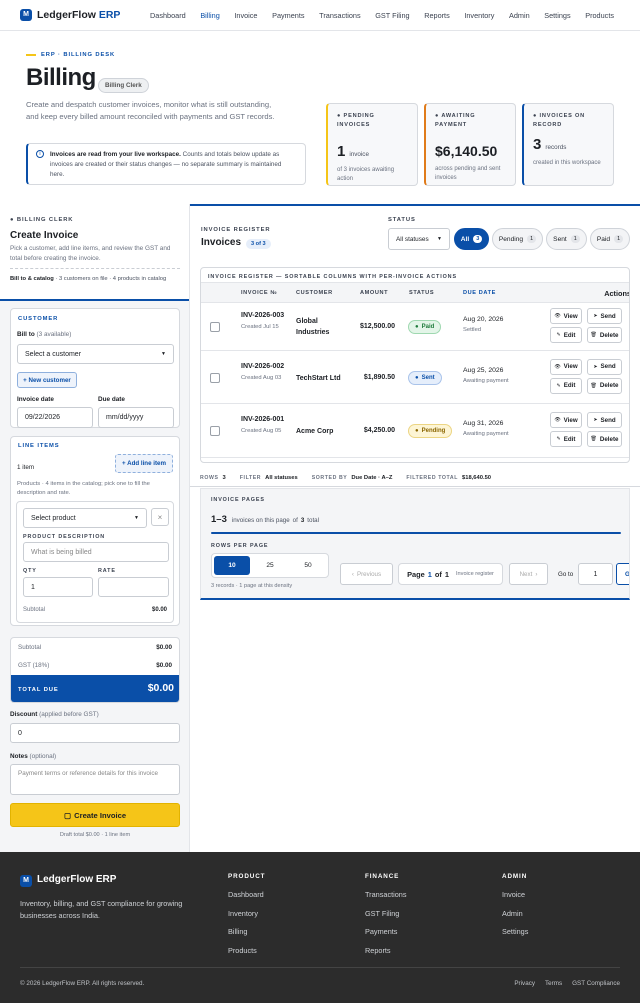 The width and height of the screenshot is (640, 1003). I want to click on footer-link: Invoice, so click(514, 894).